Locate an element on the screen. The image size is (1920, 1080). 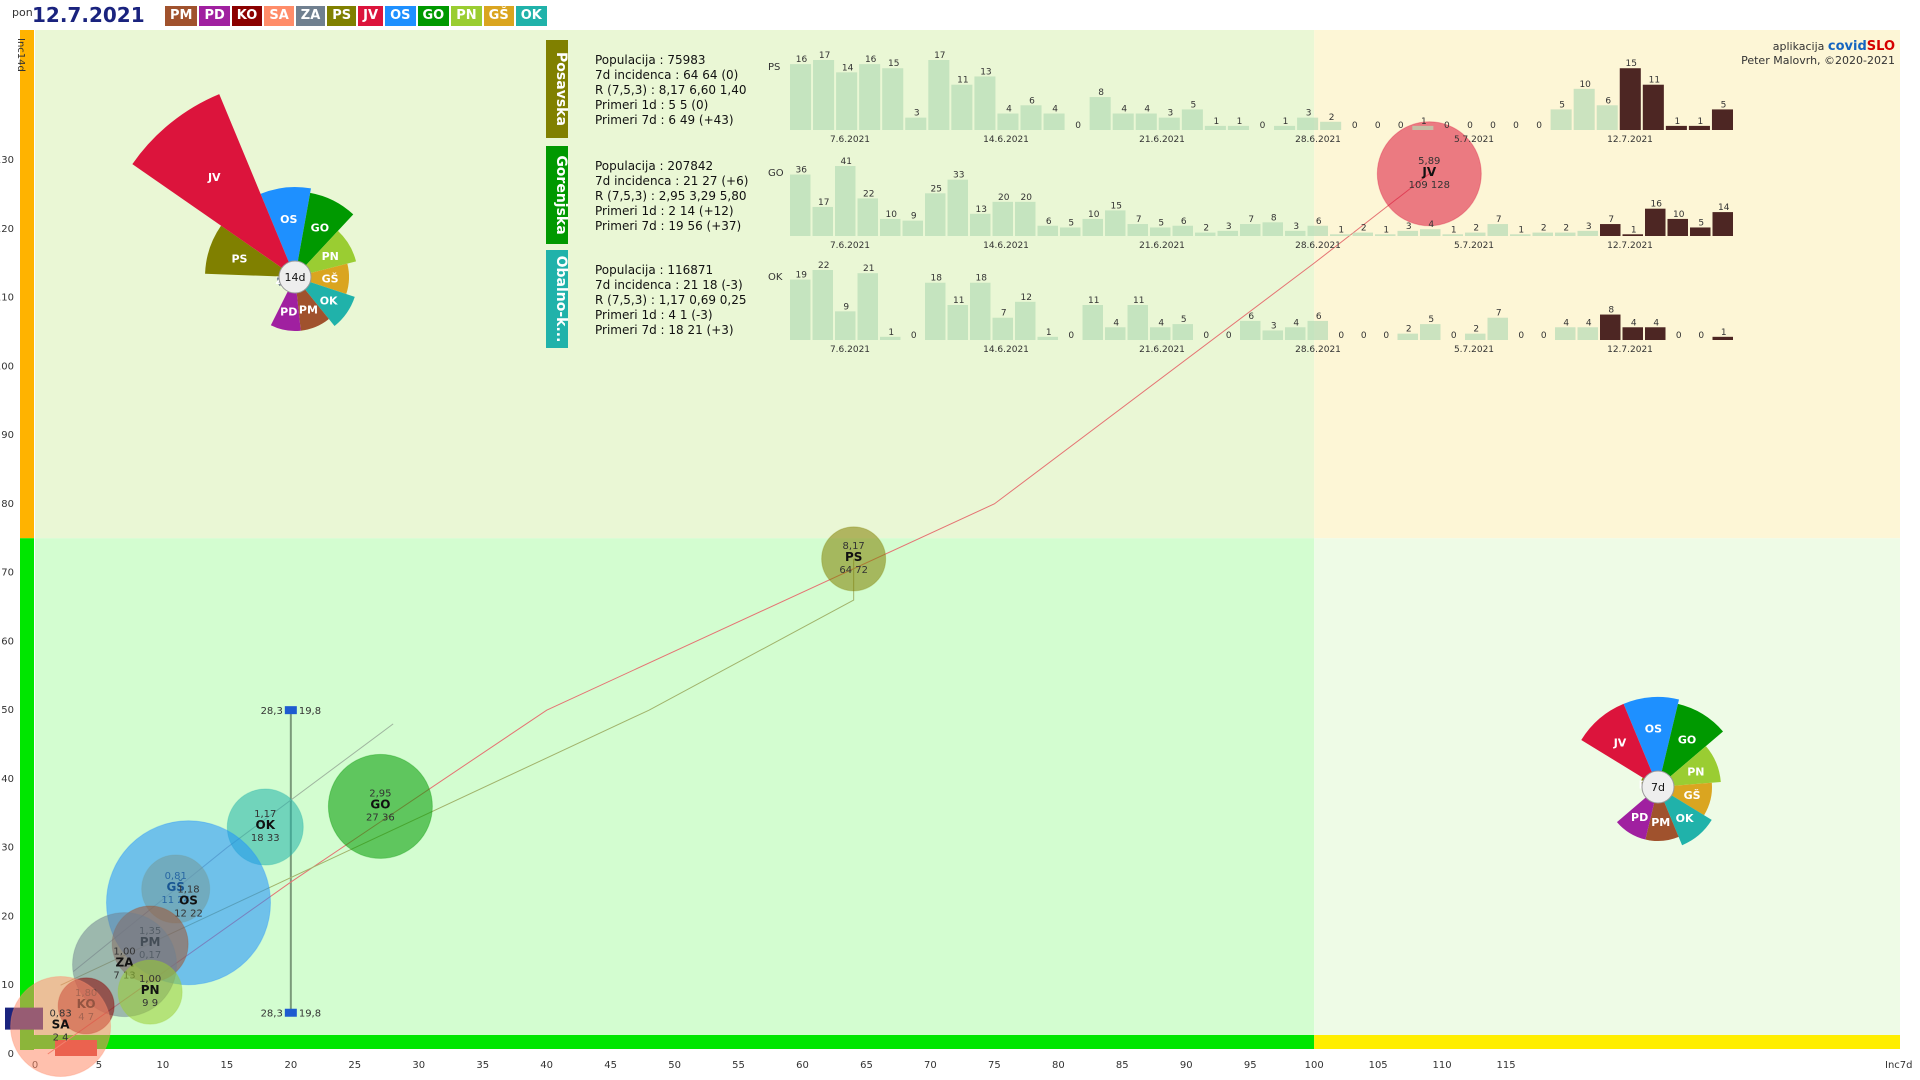
x-tick-label: 25 is located at coordinates (354, 1065).